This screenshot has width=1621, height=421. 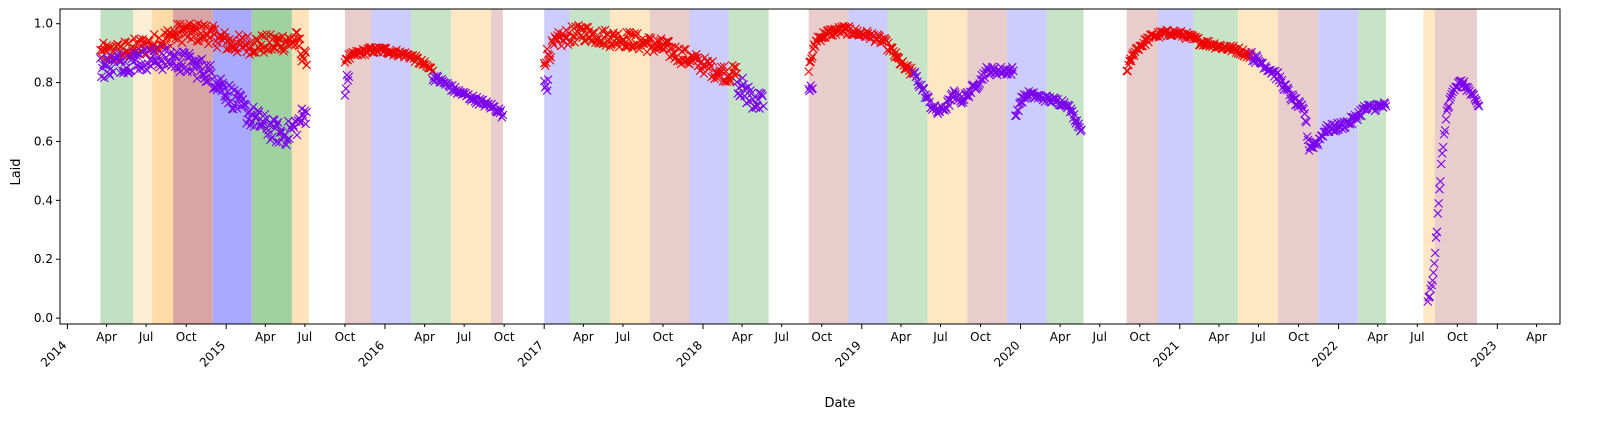 I want to click on y-tick-label: 0.6, so click(x=43, y=141).